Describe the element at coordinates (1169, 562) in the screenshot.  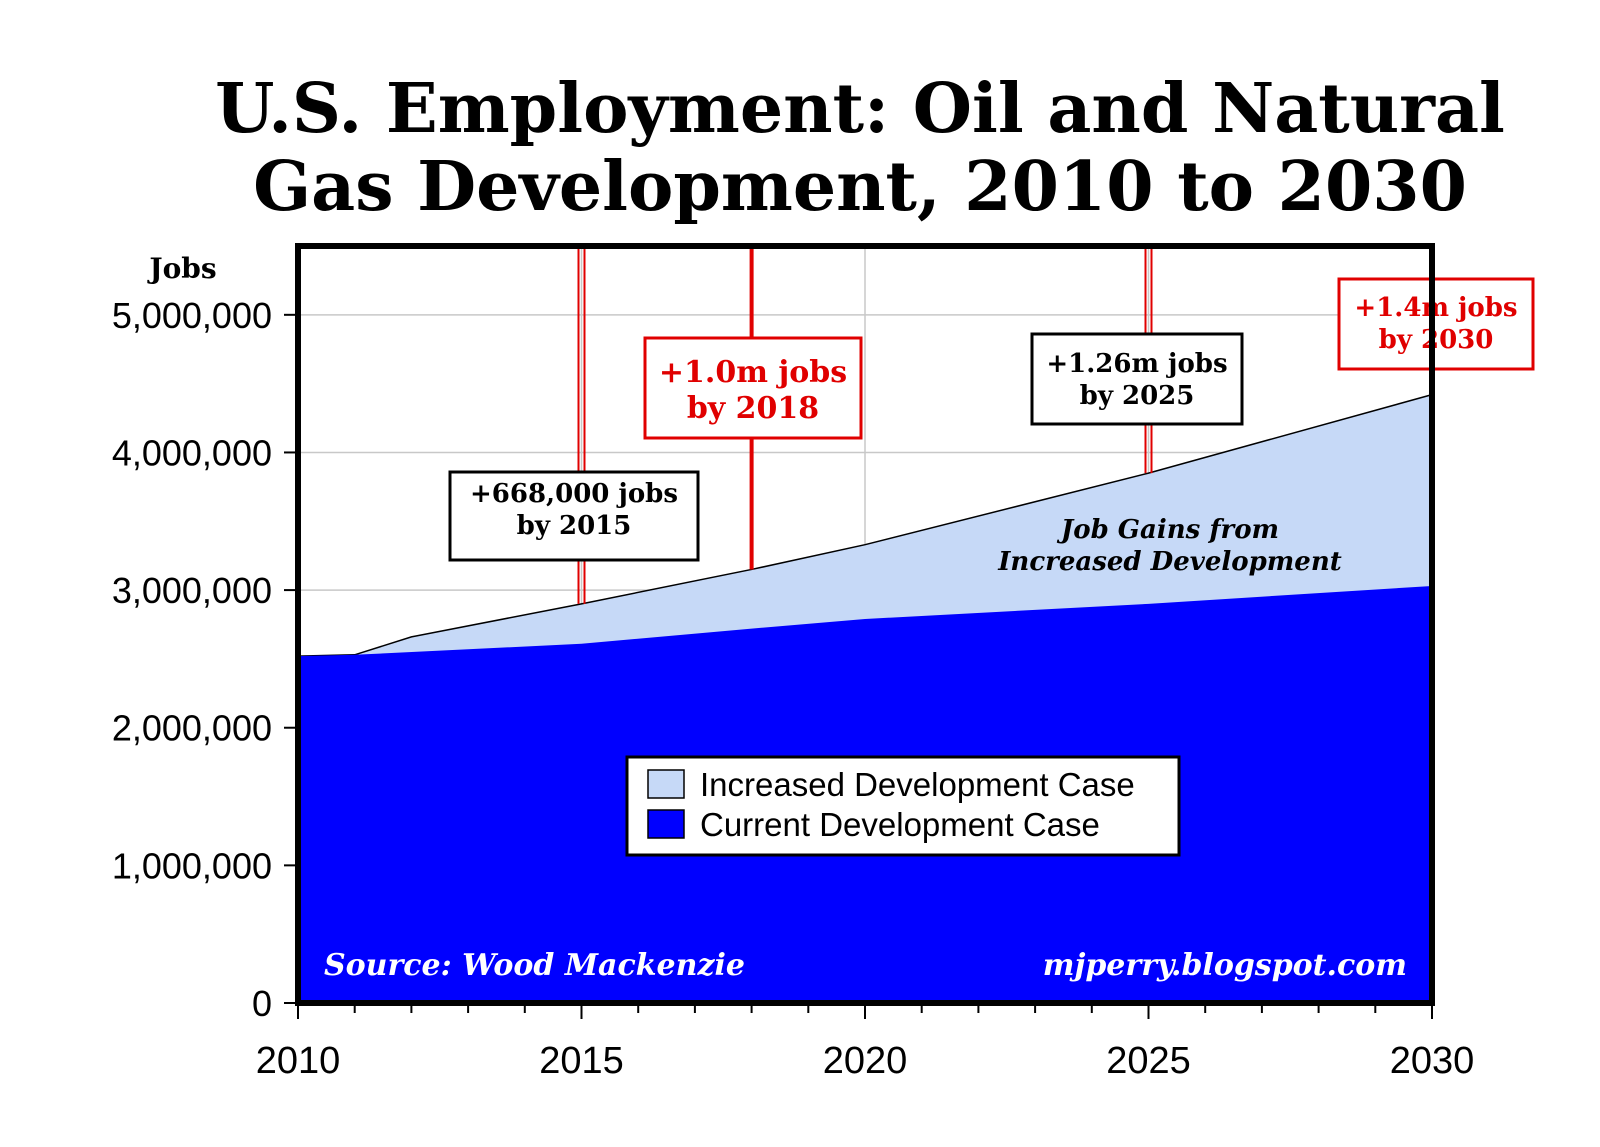
I see `area-label-line2: Increased Development` at that location.